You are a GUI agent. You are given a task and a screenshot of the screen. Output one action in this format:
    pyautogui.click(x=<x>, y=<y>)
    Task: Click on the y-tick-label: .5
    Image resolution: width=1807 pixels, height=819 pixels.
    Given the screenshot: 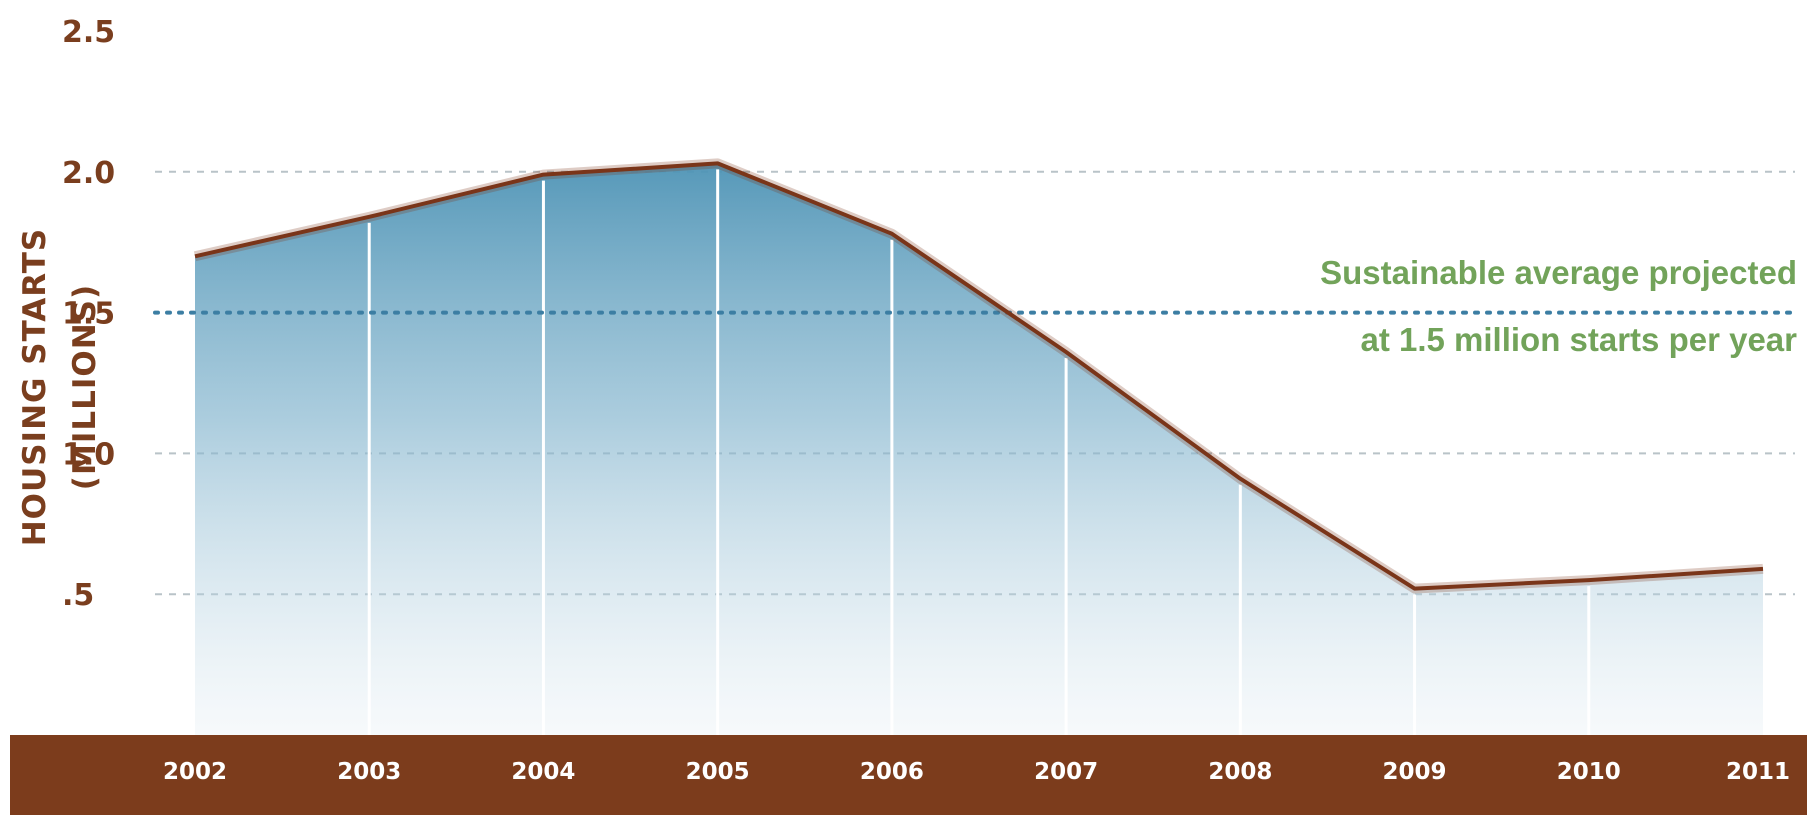 What is the action you would take?
    pyautogui.click(x=78, y=595)
    